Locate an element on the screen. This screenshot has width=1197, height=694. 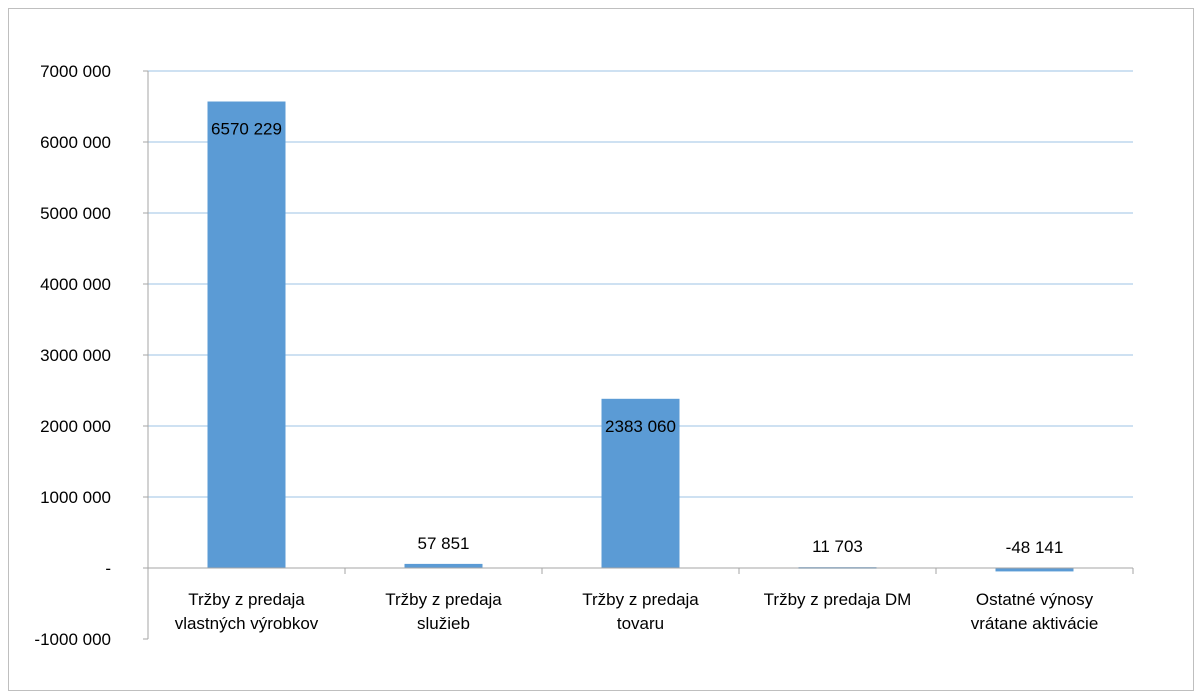
y-tick-label: 5000 000 is located at coordinates (75, 213).